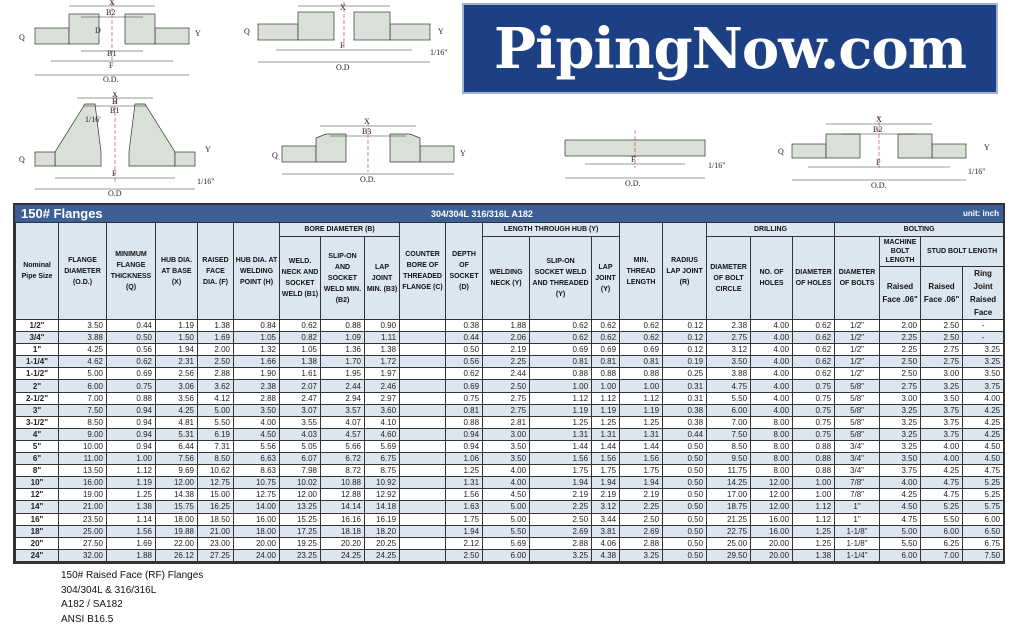  I want to click on value-cell: 1.00, so click(641, 386).